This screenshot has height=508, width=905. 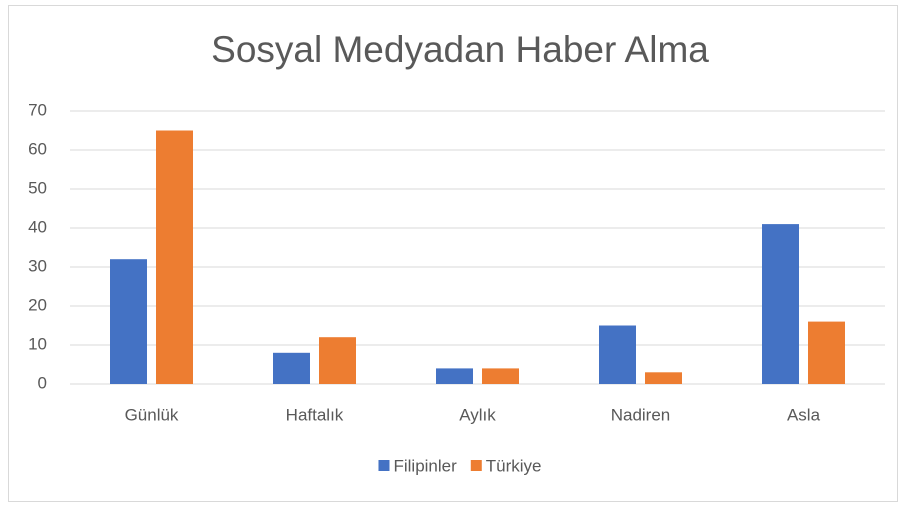 What do you see at coordinates (37, 109) in the screenshot?
I see `y-tick-label: 70` at bounding box center [37, 109].